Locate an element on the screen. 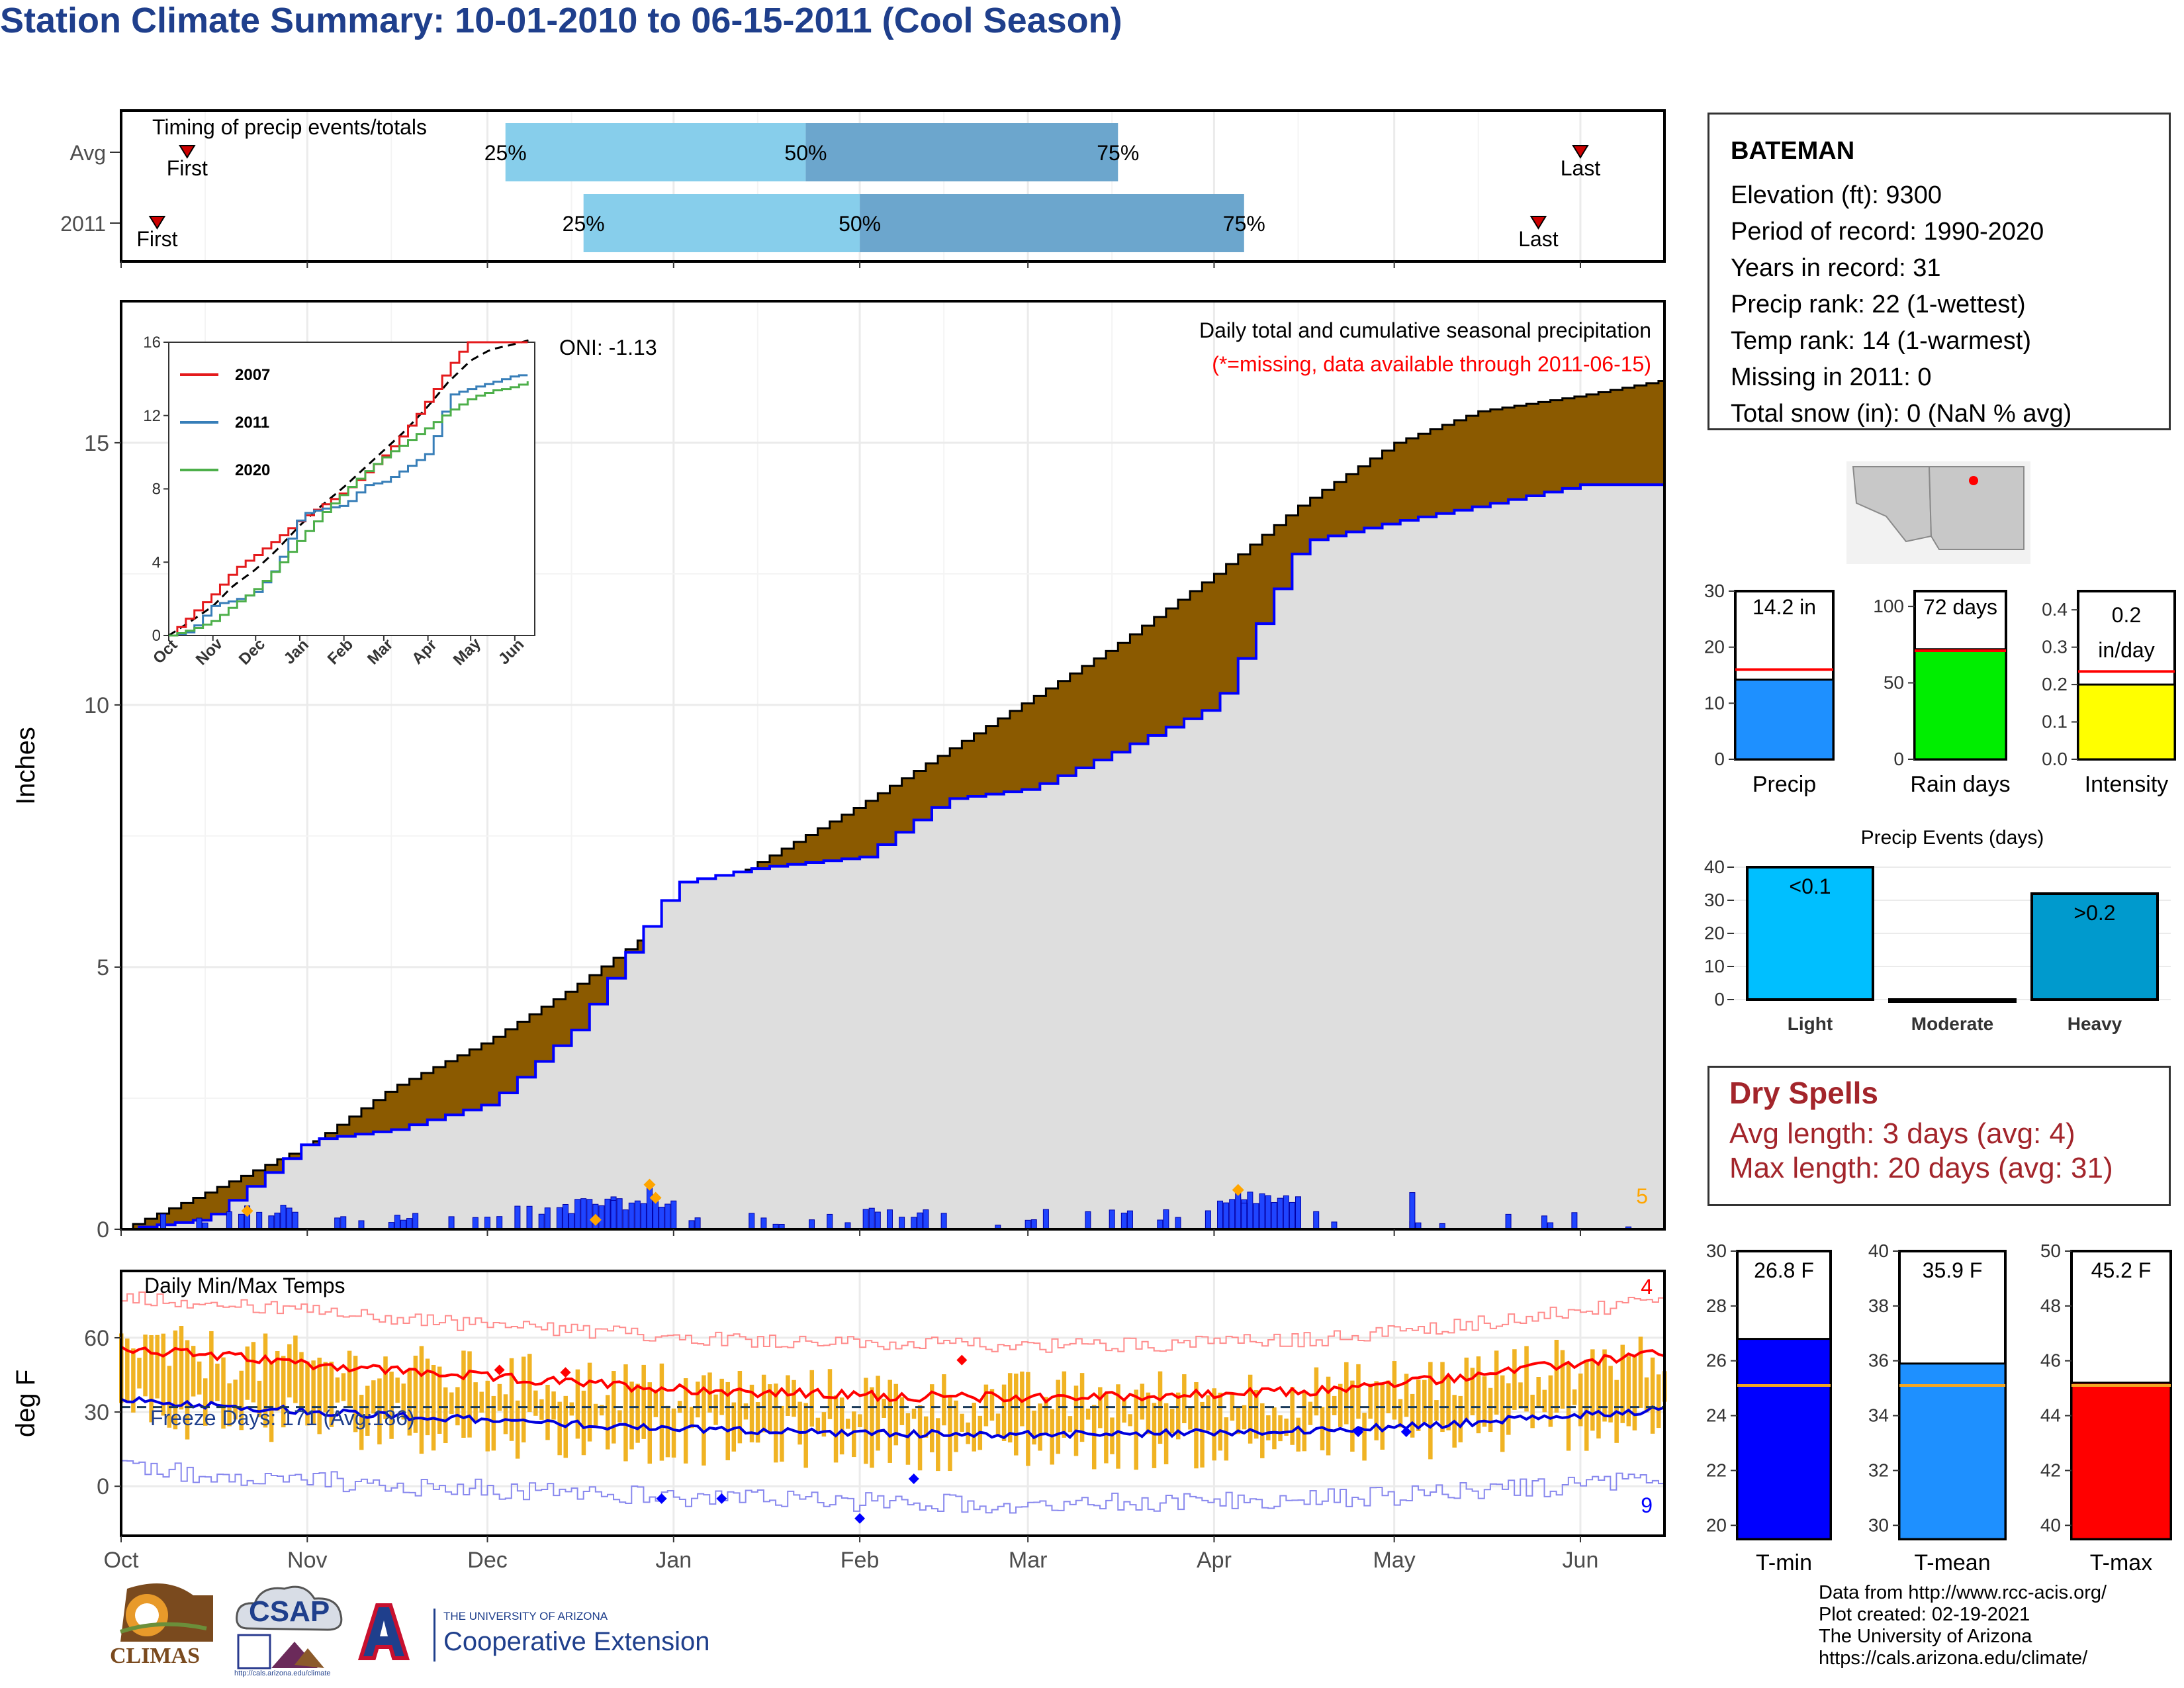  timing-first-label: First is located at coordinates (156, 239).